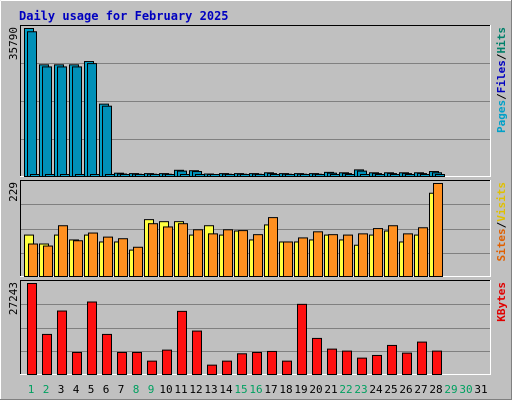 The width and height of the screenshot is (512, 404). I want to click on x-tick-label-day-8: 8, so click(136, 389).